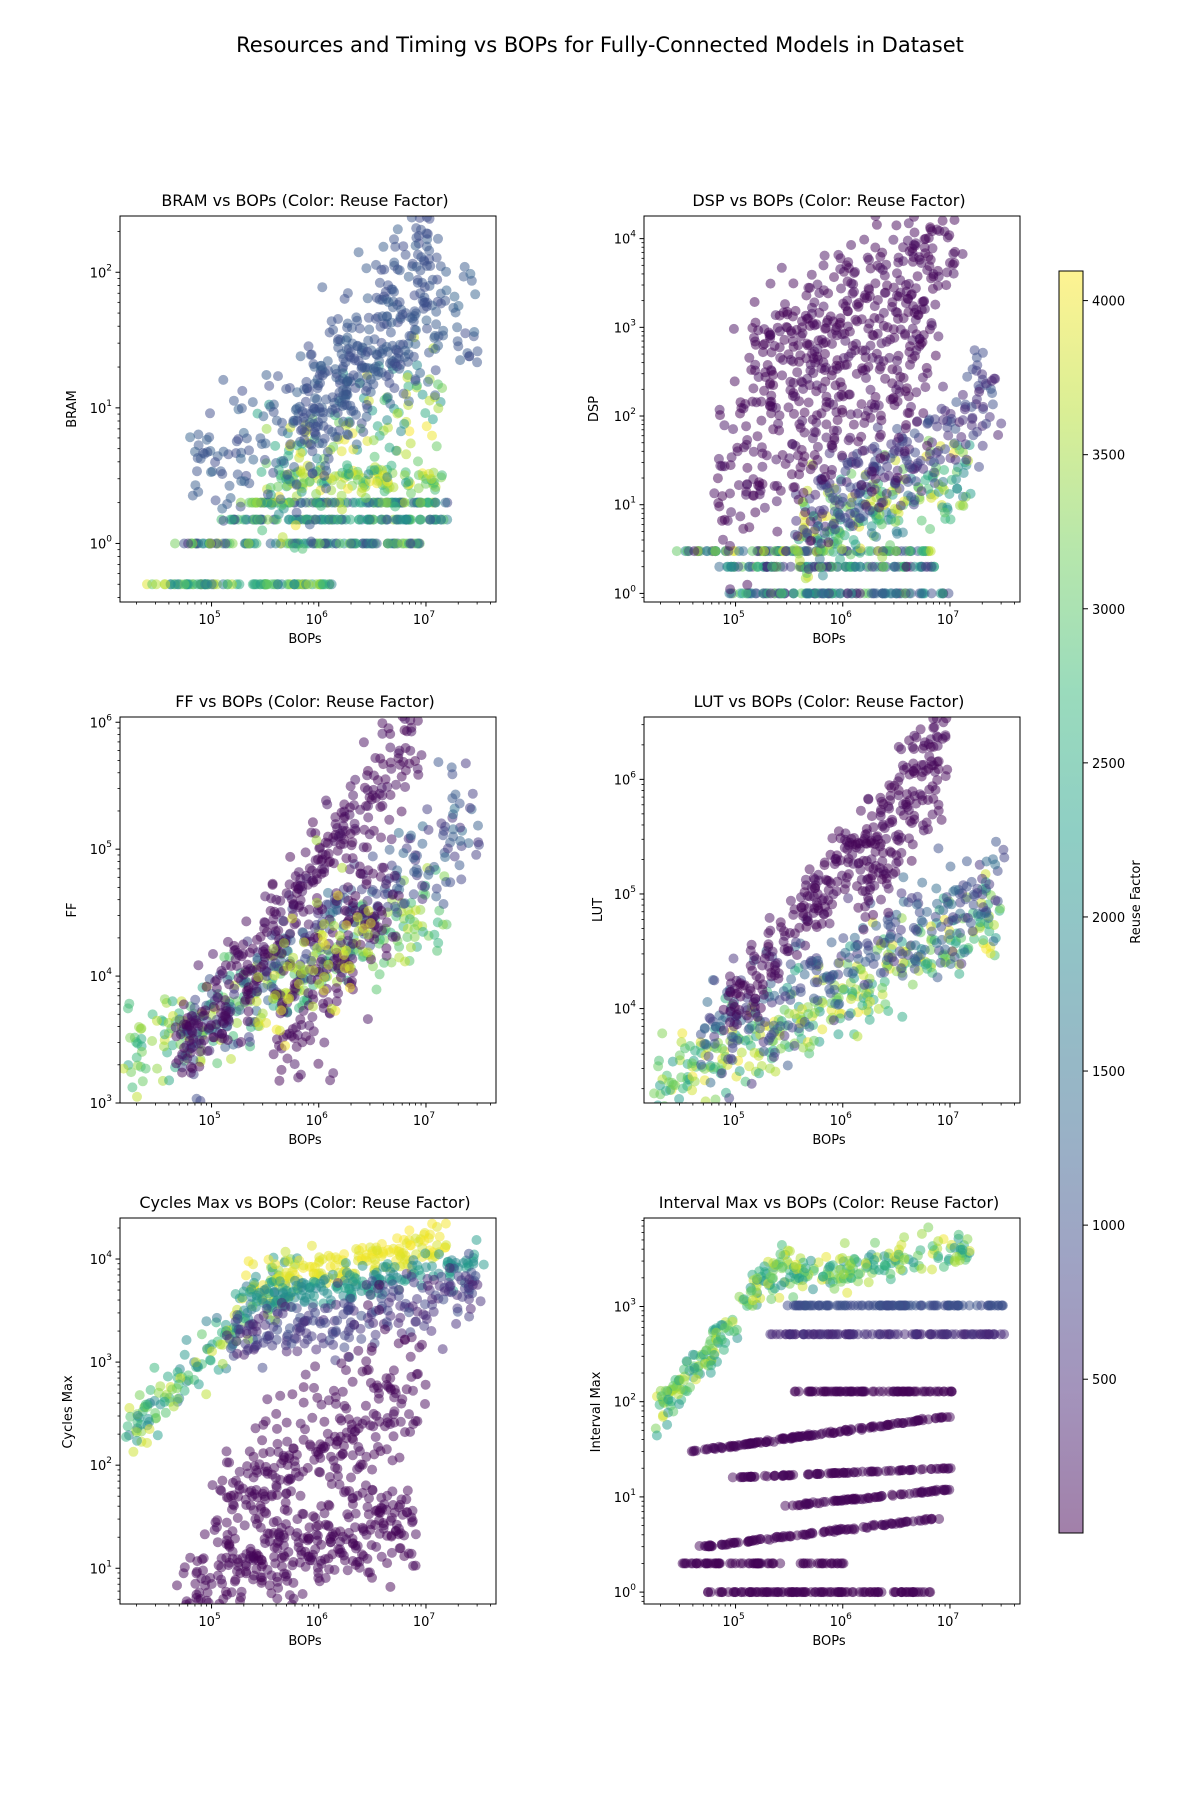 The image size is (1200, 1800). Describe the element at coordinates (733, 1120) in the screenshot. I see `x-tick-label: 105` at that location.